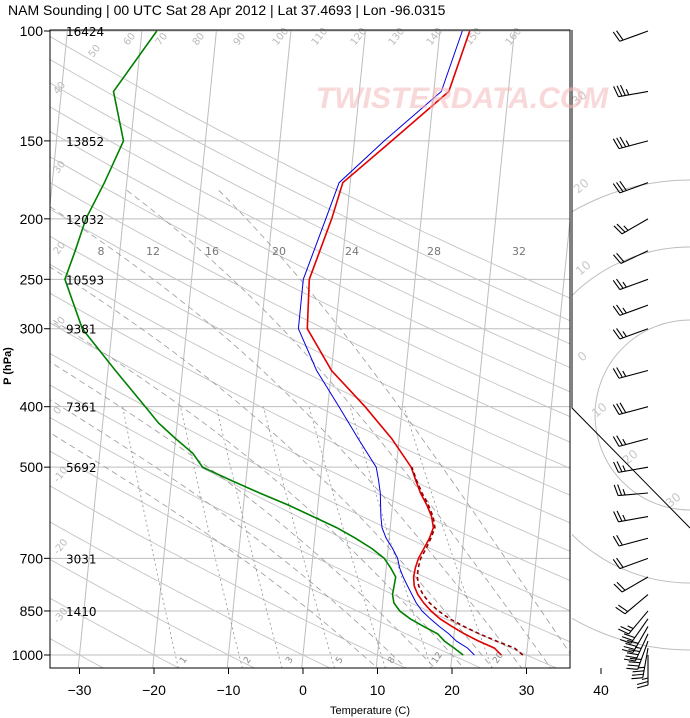 Image resolution: width=690 pixels, height=718 pixels. What do you see at coordinates (392, 660) in the screenshot?
I see `mixing-ratio-label: 8` at bounding box center [392, 660].